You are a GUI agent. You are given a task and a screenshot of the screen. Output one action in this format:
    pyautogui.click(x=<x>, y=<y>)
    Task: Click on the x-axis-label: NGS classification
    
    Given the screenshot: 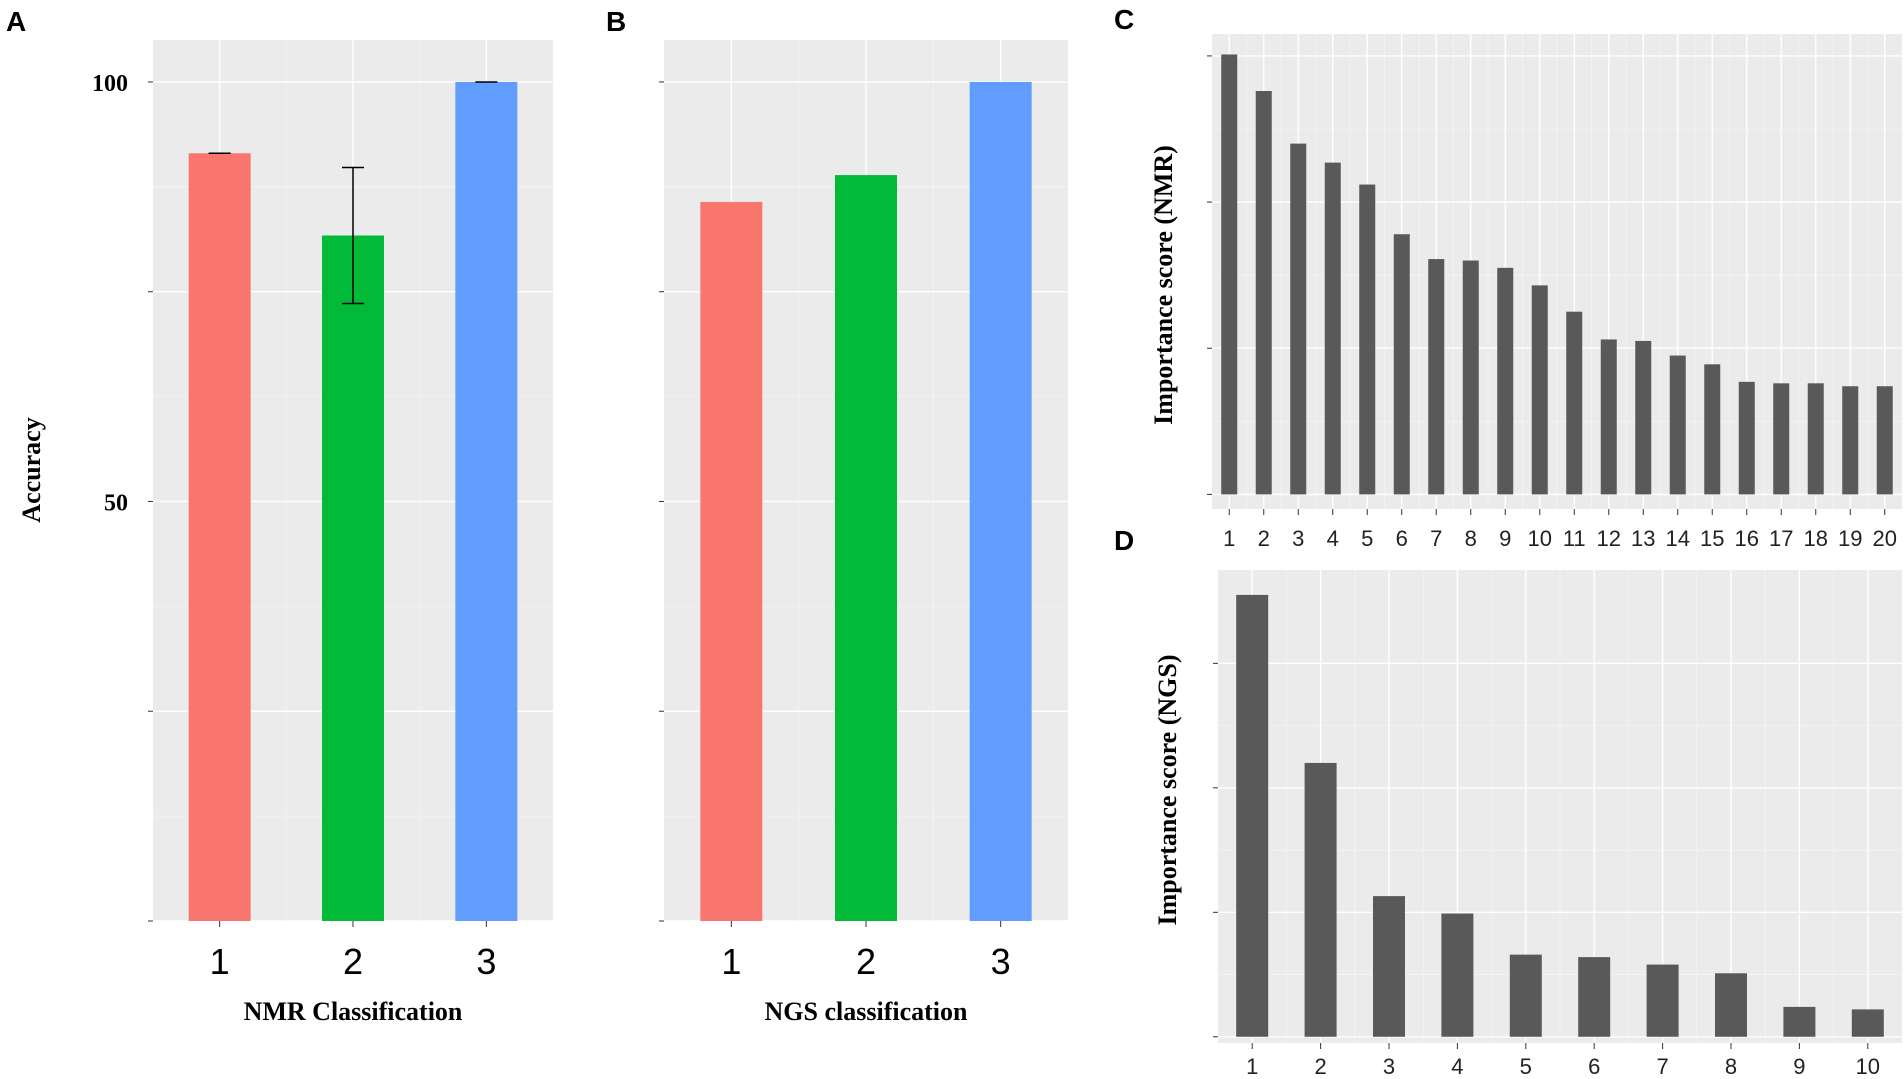 What is the action you would take?
    pyautogui.click(x=866, y=1011)
    